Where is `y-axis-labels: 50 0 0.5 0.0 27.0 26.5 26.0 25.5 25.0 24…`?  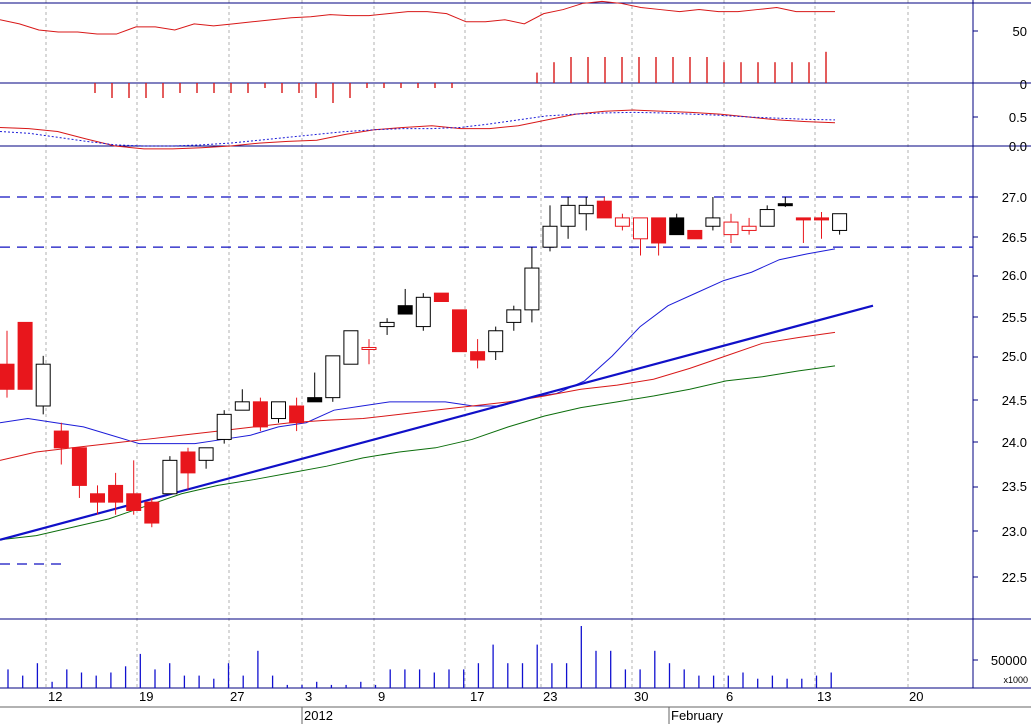 y-axis-labels: 50 0 0.5 0.0 27.0 26.5 26.0 25.5 25.0 24… is located at coordinates (1009, 354).